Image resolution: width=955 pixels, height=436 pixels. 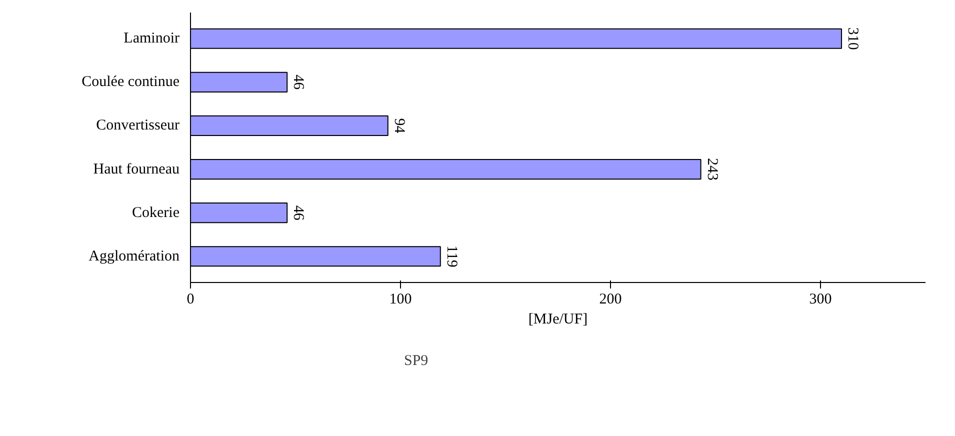 I want to click on data-label: 119, so click(x=451, y=256).